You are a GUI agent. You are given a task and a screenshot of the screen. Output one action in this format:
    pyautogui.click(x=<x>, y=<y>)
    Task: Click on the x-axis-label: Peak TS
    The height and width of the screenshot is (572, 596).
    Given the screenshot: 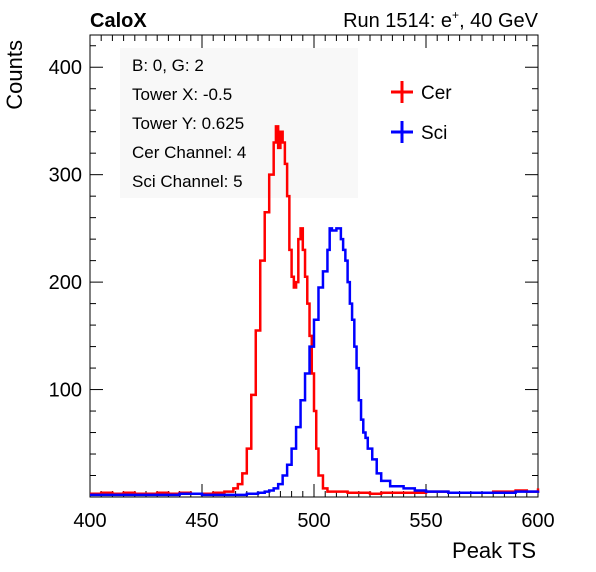 What is the action you would take?
    pyautogui.click(x=494, y=550)
    